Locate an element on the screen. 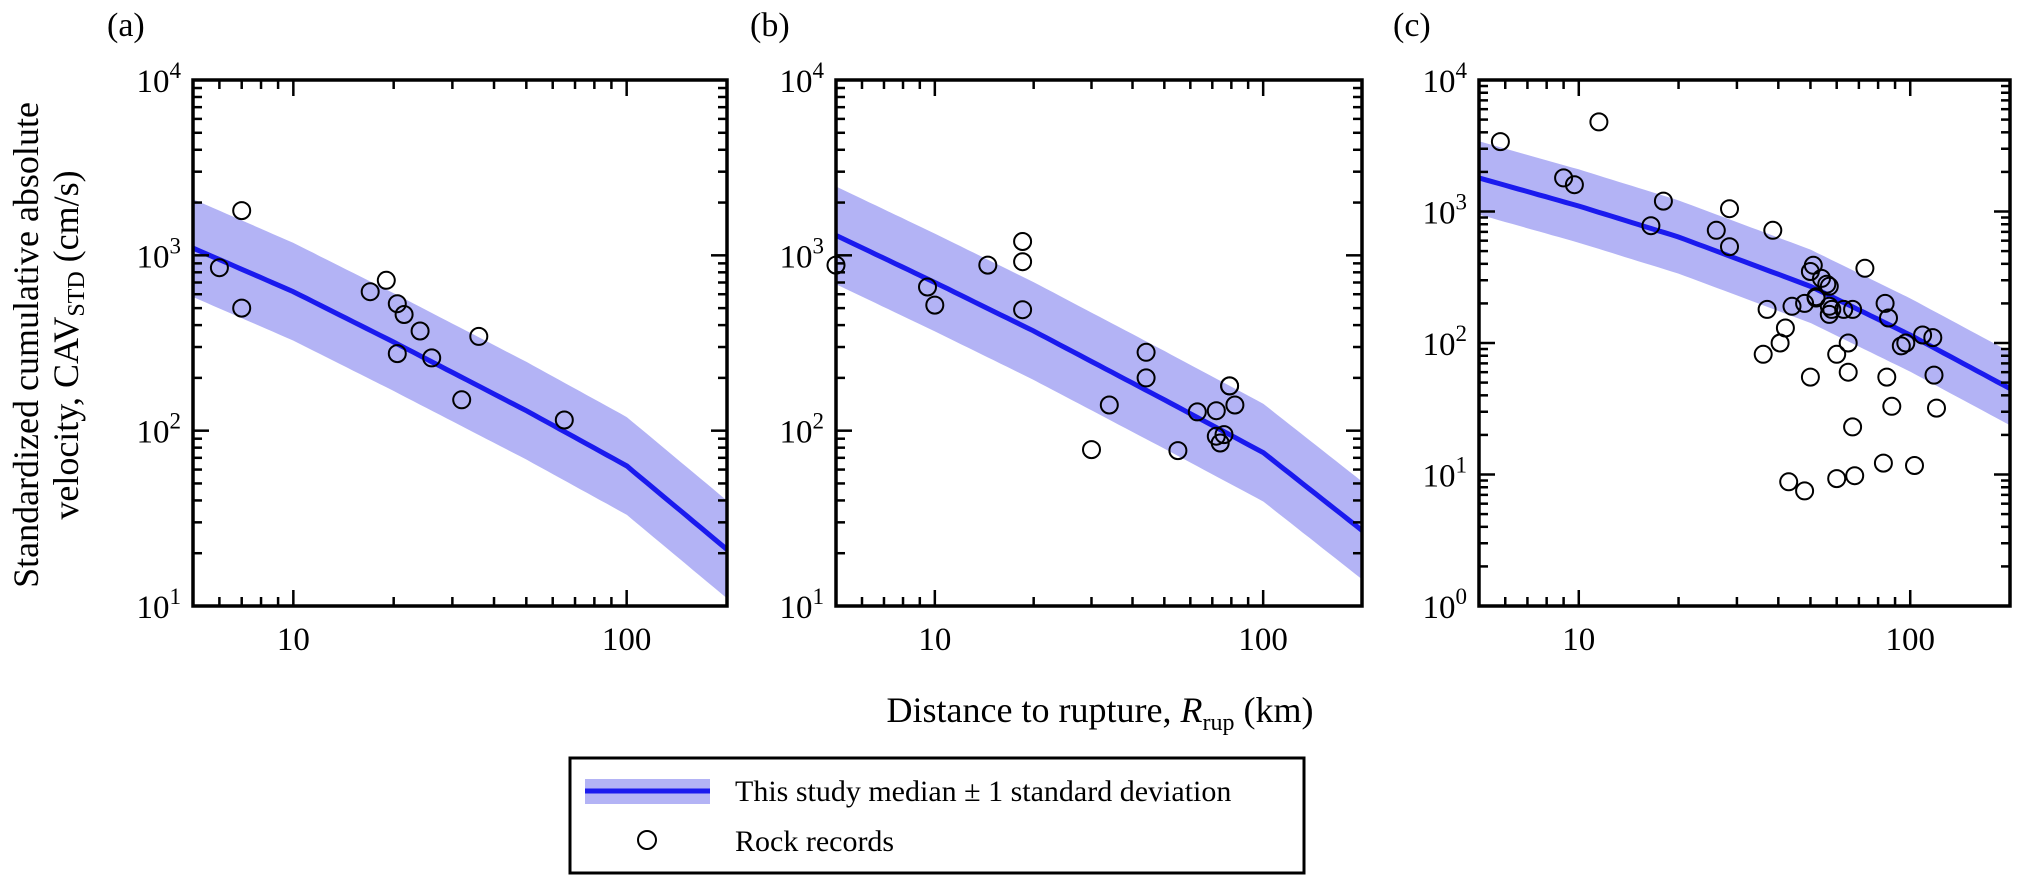  sigma-band is located at coordinates (460, 399).